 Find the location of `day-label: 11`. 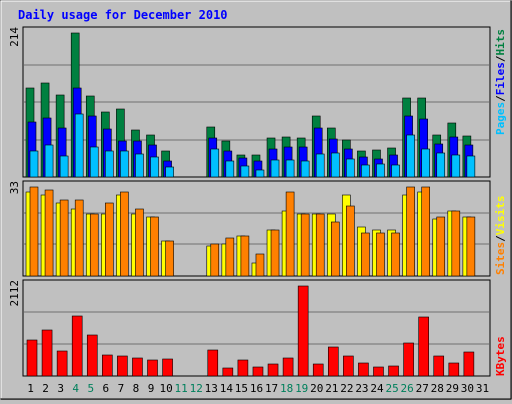

day-label: 11 is located at coordinates (181, 388).